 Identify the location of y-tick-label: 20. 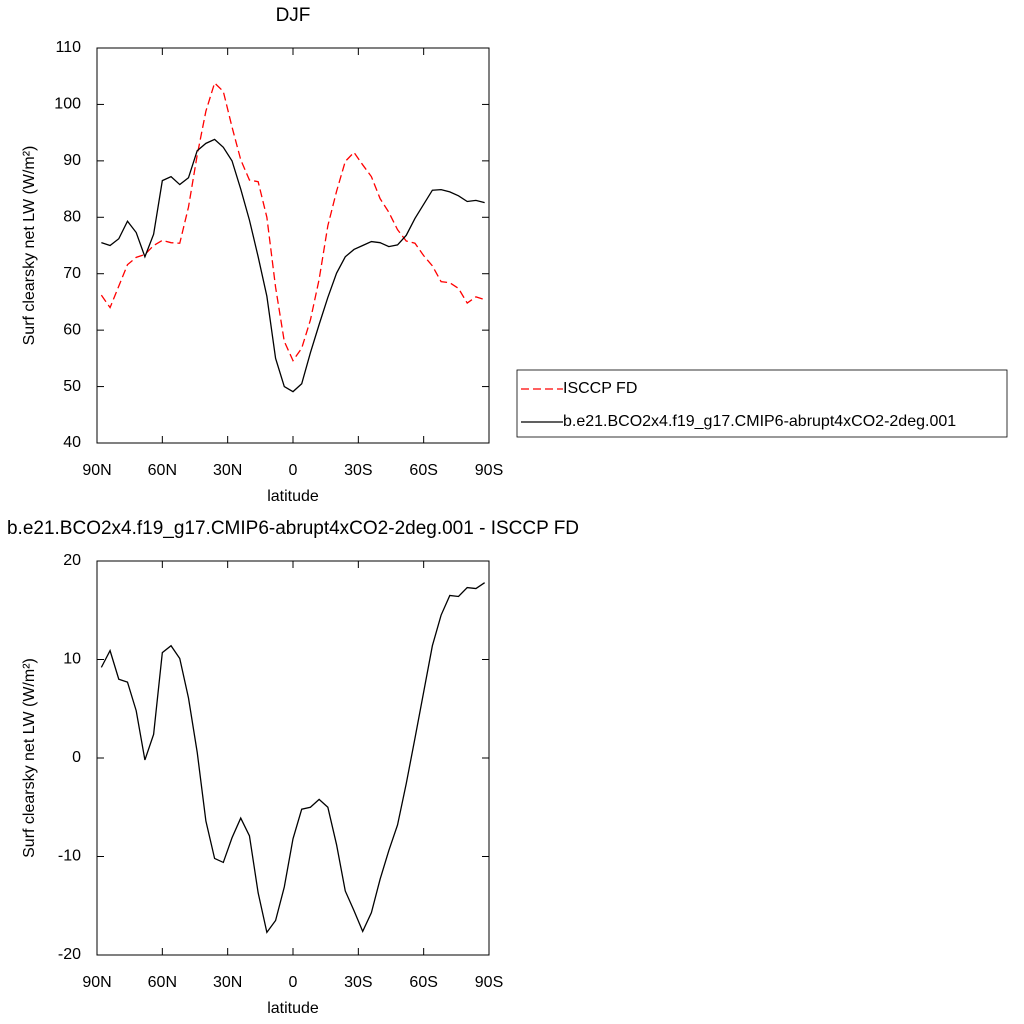
(72, 560).